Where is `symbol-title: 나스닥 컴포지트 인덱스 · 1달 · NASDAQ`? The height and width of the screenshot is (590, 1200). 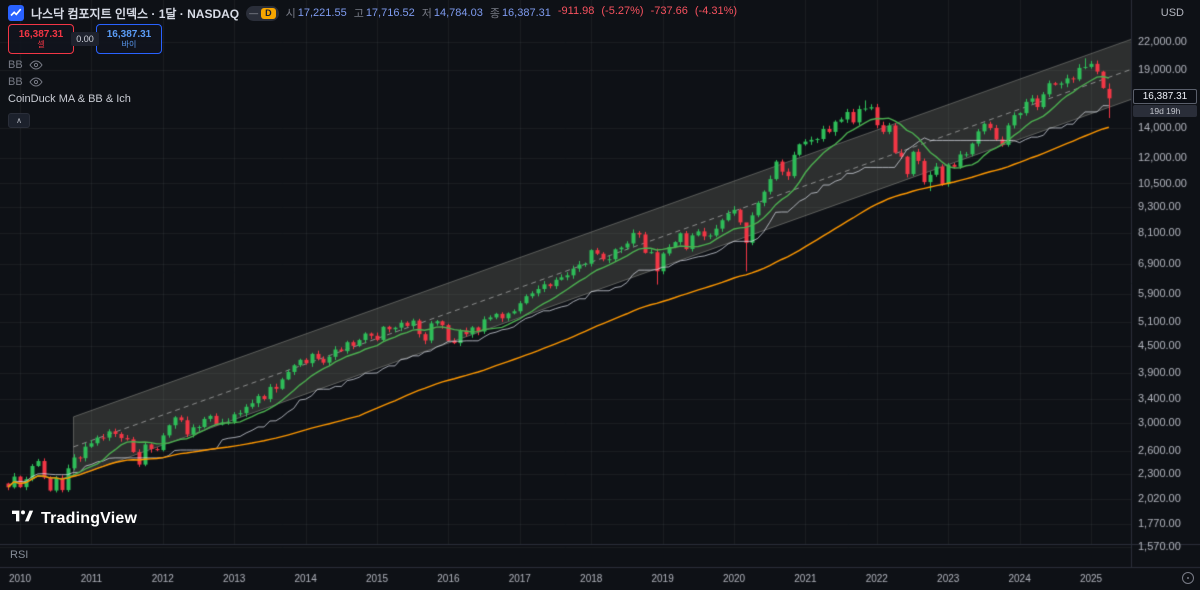
symbol-title: 나스닥 컴포지트 인덱스 · 1달 · NASDAQ is located at coordinates (135, 13).